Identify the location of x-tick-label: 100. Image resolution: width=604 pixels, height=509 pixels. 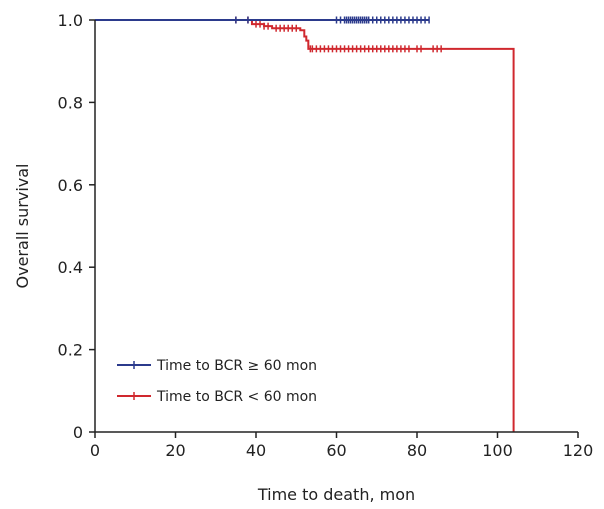
(497, 450).